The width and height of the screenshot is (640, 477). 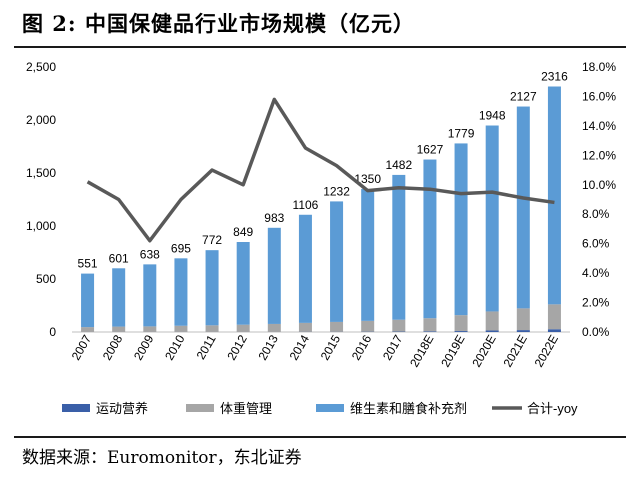 I want to click on y-right-tick-label: 10.0%, so click(x=599, y=185).